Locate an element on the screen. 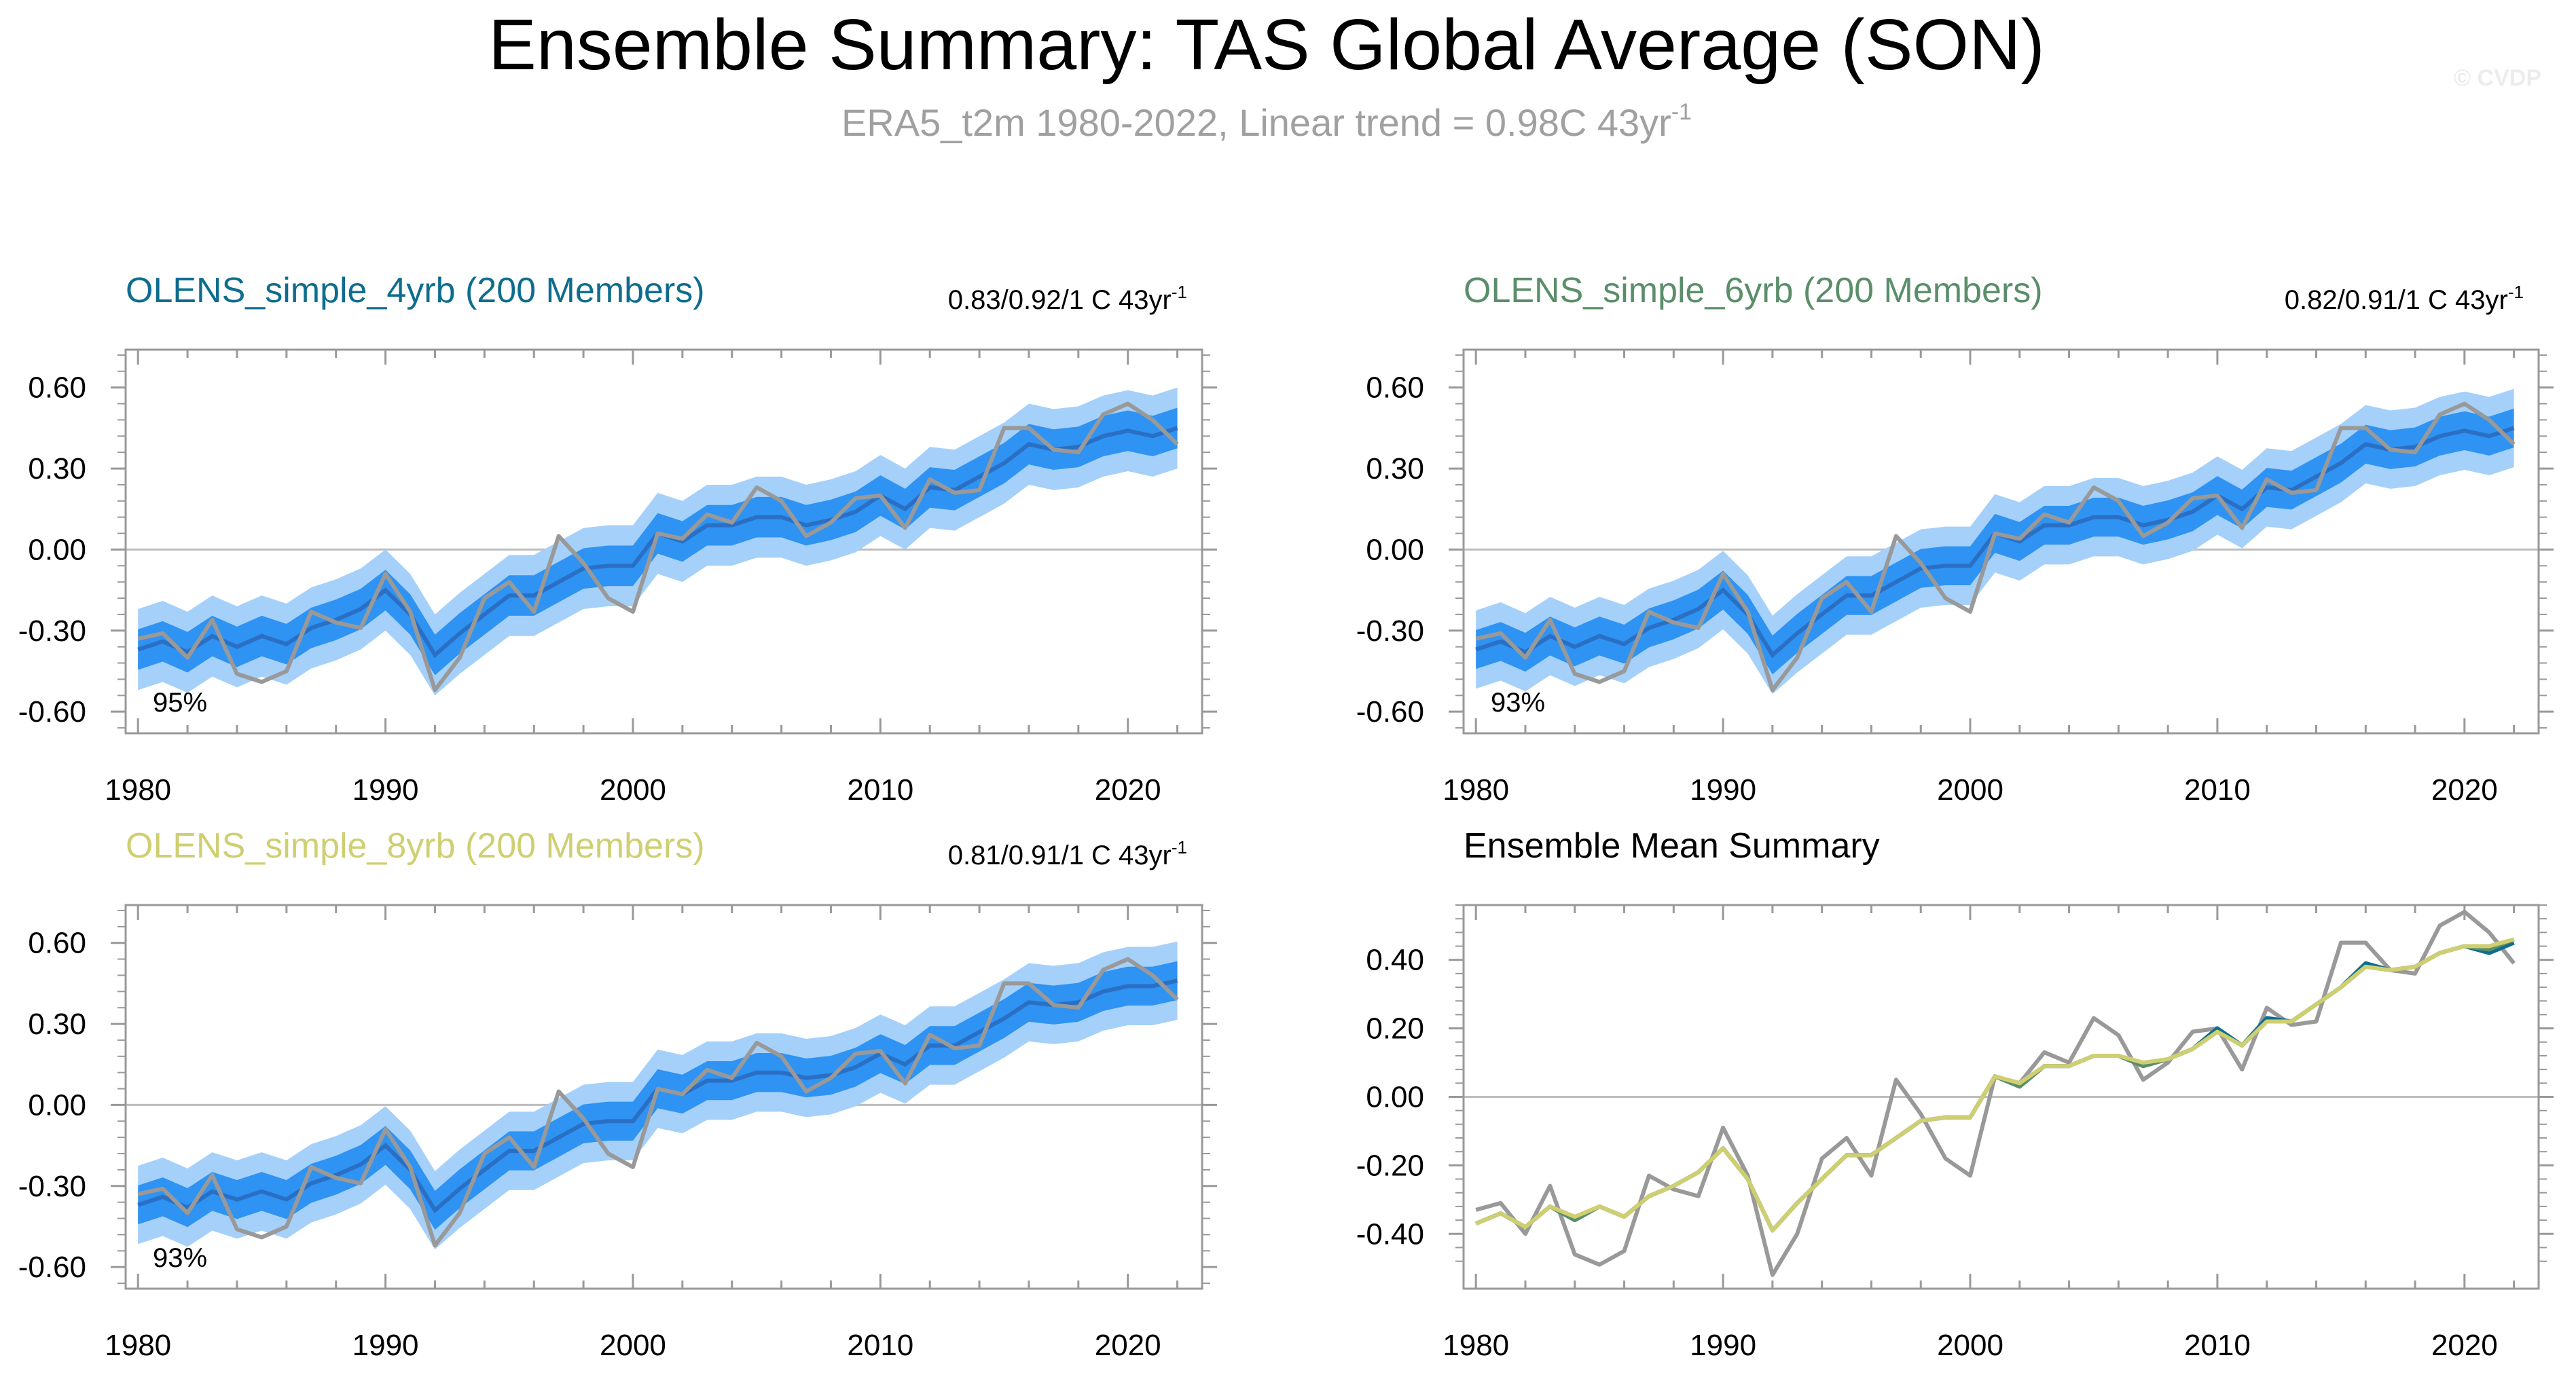 The height and width of the screenshot is (1381, 2576). y-tick-label: -0.40 is located at coordinates (1390, 1234).